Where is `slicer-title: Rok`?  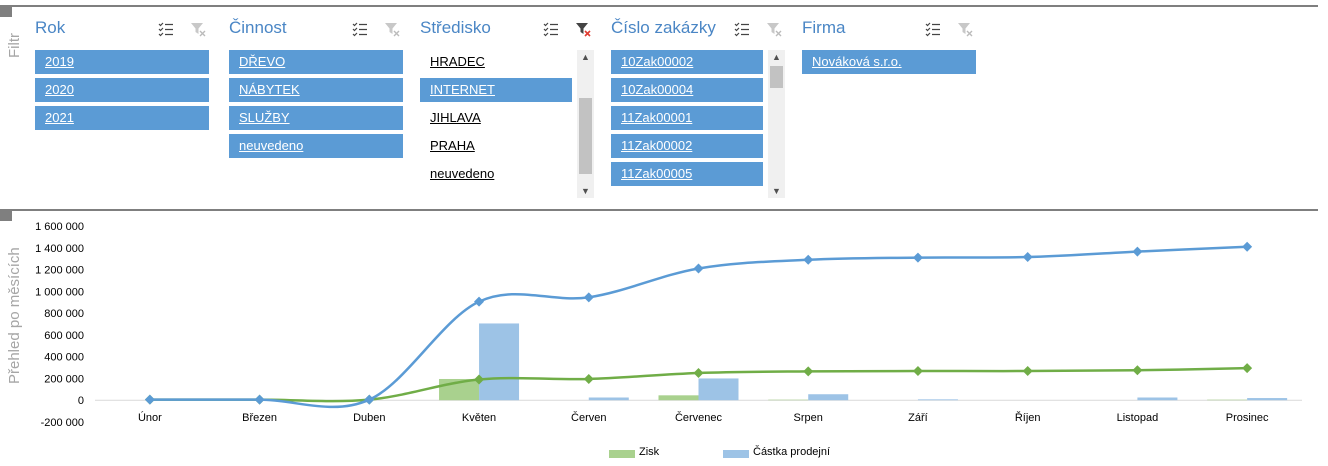 slicer-title: Rok is located at coordinates (50, 27).